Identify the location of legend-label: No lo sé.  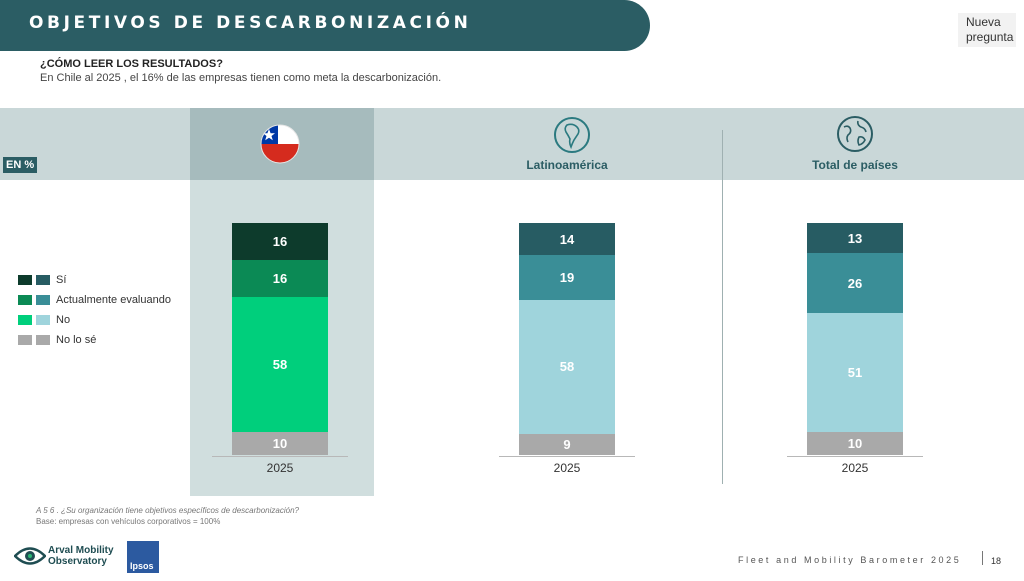
(76, 340).